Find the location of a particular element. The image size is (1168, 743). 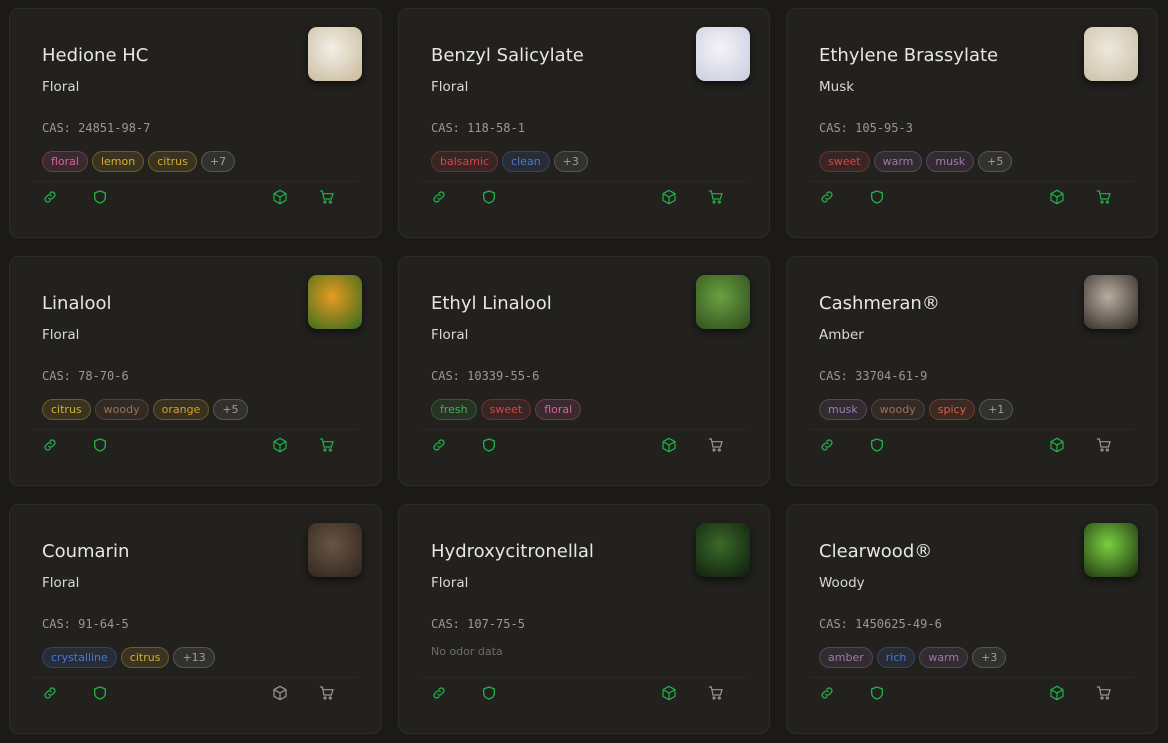

ingredient-name: Benzyl Salicylate is located at coordinates (507, 55).